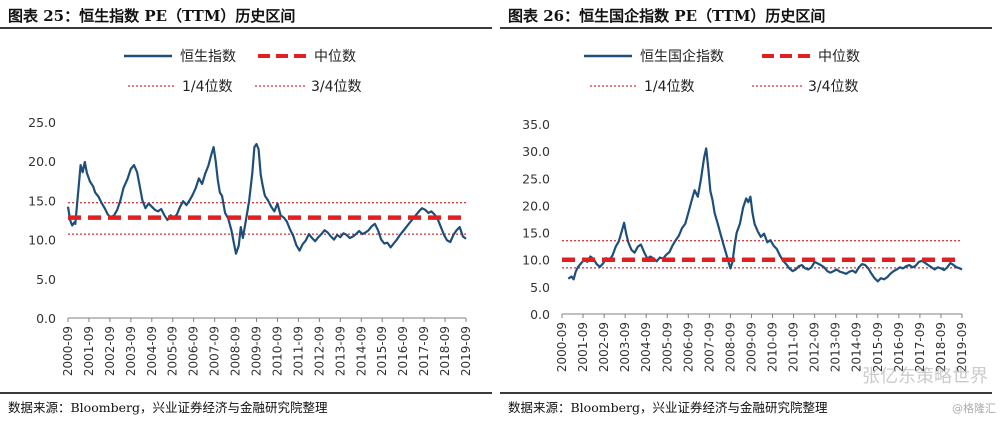  Describe the element at coordinates (925, 376) in the screenshot. I see `watermark-text: 张亿东策略世界` at that location.